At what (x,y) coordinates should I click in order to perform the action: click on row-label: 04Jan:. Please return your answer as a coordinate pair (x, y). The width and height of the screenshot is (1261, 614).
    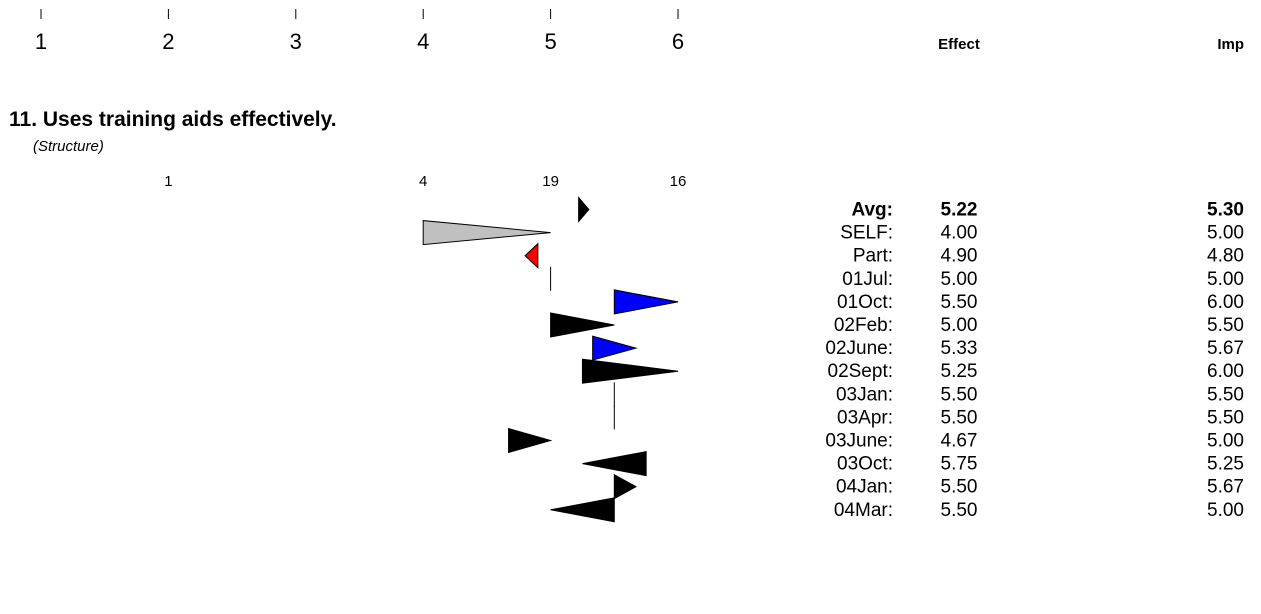
    Looking at the image, I should click on (864, 487).